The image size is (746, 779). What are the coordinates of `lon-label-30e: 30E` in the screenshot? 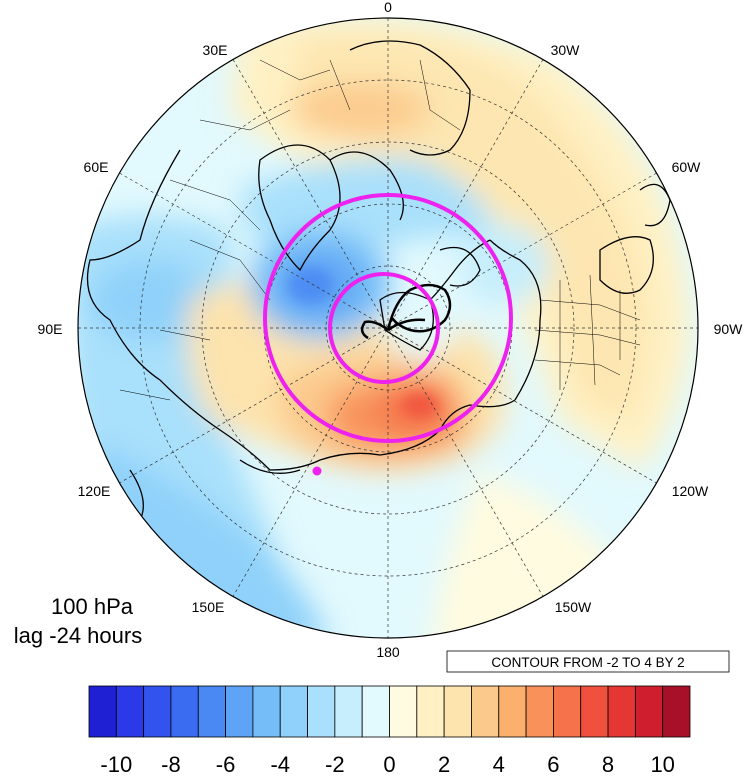 It's located at (215, 50).